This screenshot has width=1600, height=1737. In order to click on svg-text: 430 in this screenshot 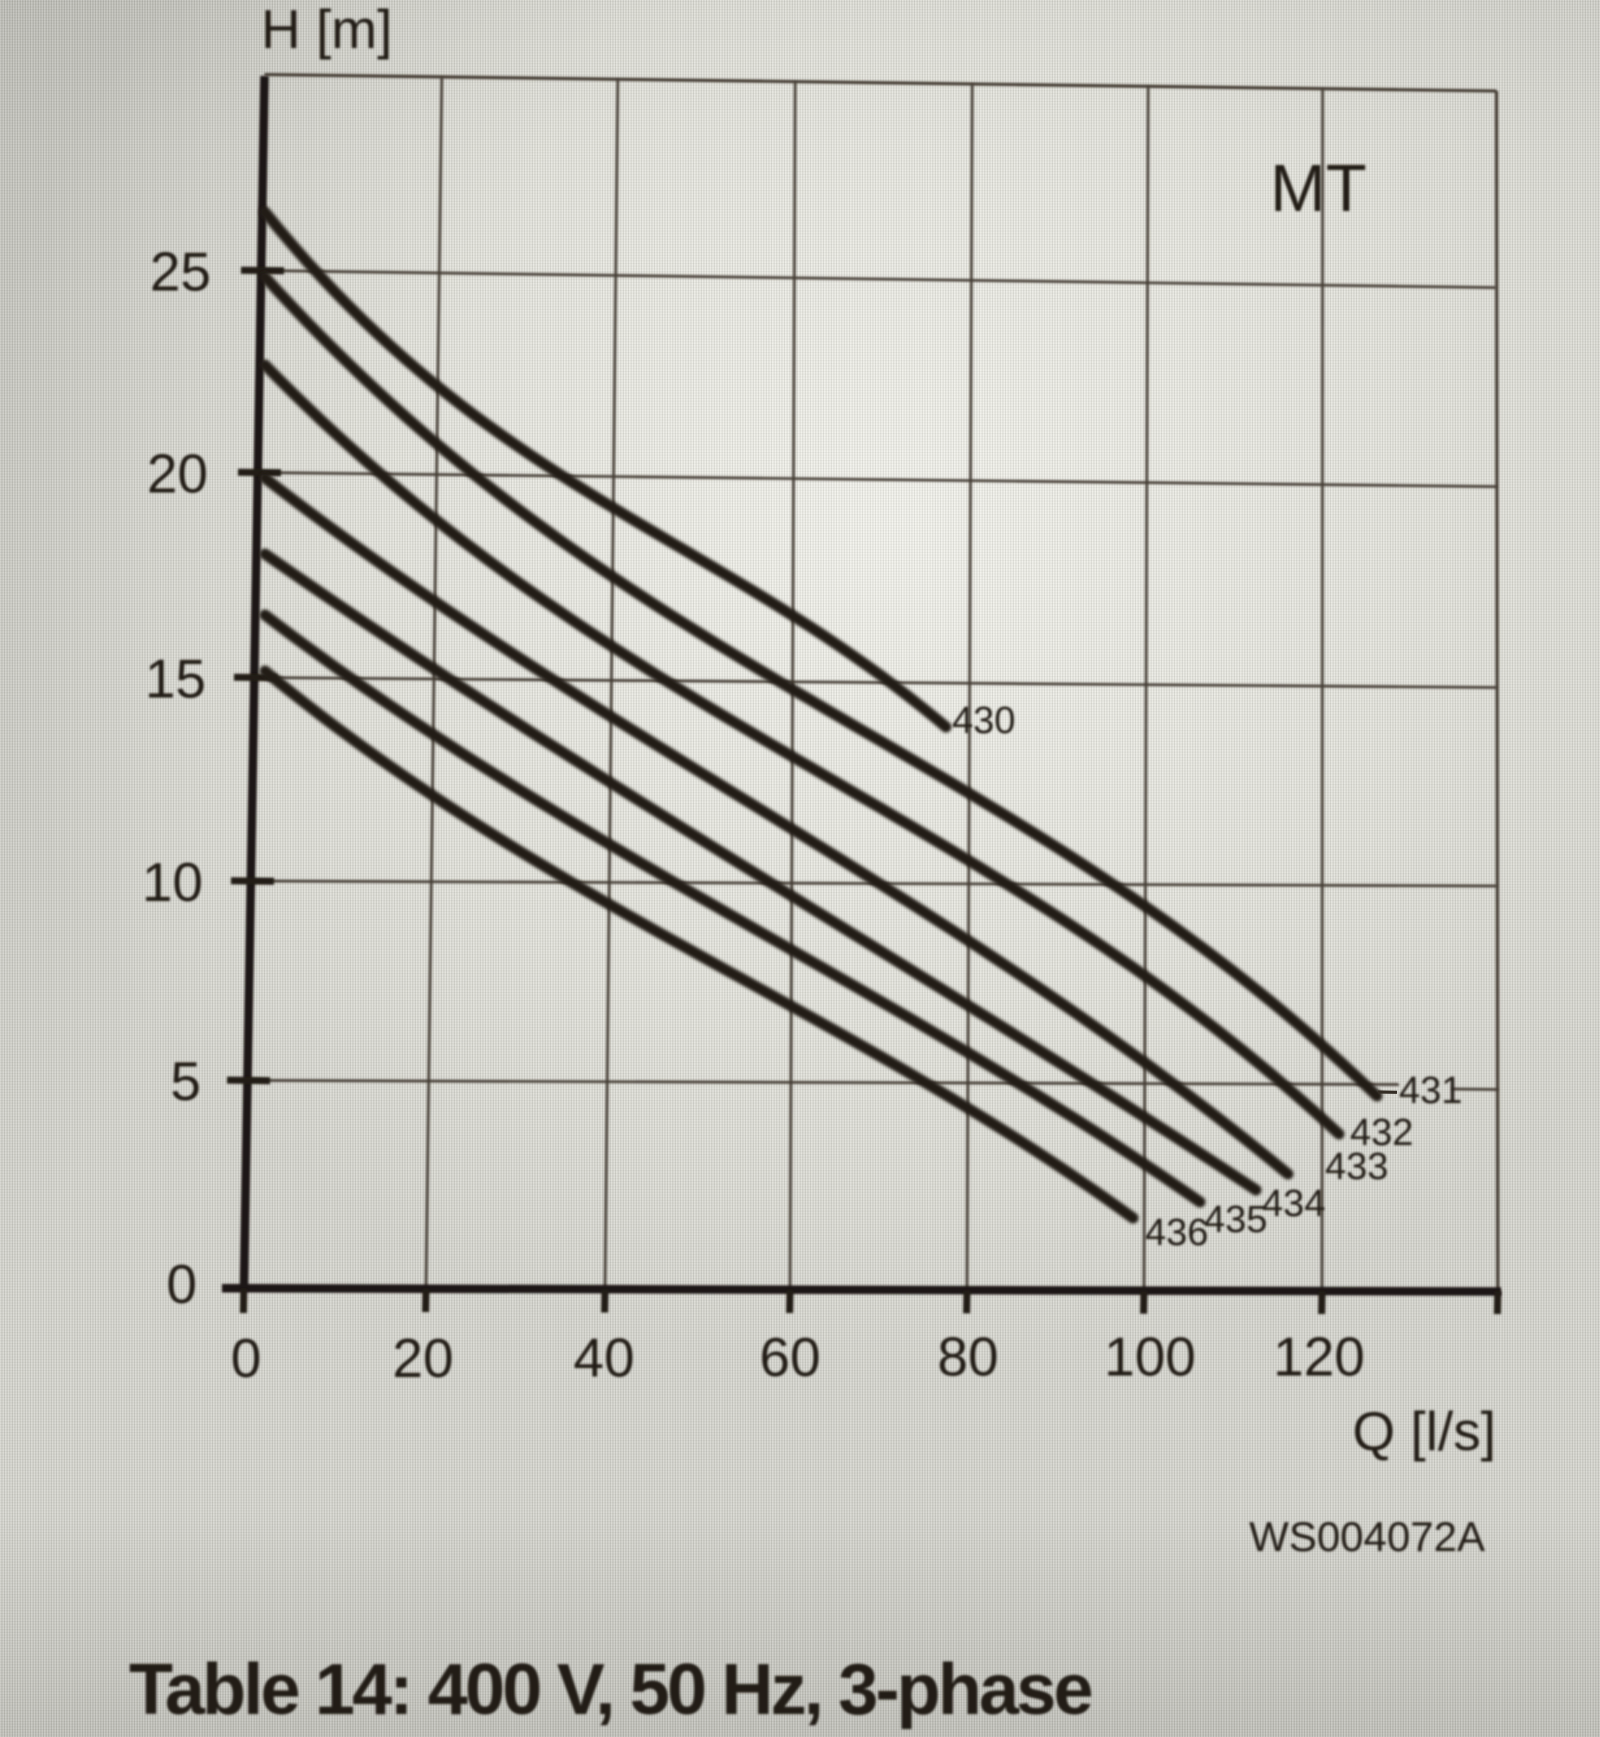, I will do `click(983, 721)`.